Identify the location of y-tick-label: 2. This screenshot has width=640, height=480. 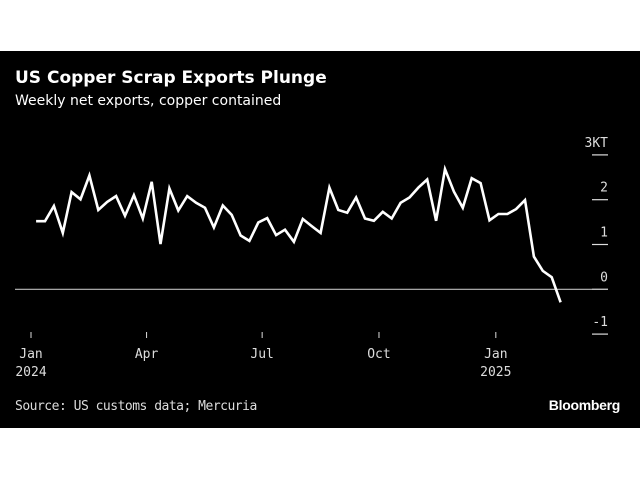
(604, 188).